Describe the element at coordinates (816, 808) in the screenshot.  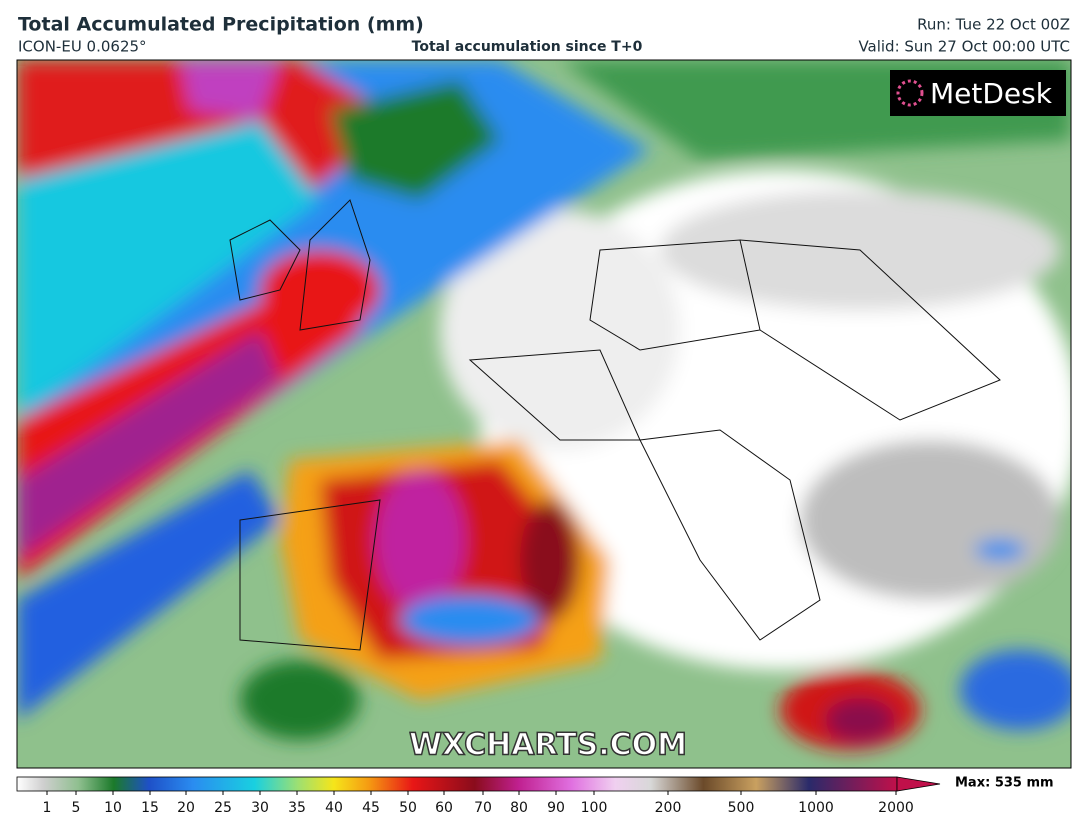
I see `colorbar-tick-label: 1000` at that location.